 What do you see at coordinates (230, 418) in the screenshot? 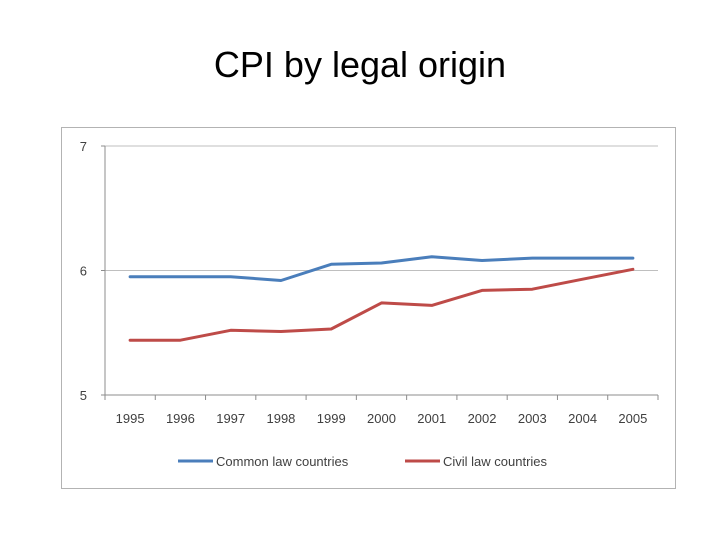
I see `x-tick-label: 1997` at bounding box center [230, 418].